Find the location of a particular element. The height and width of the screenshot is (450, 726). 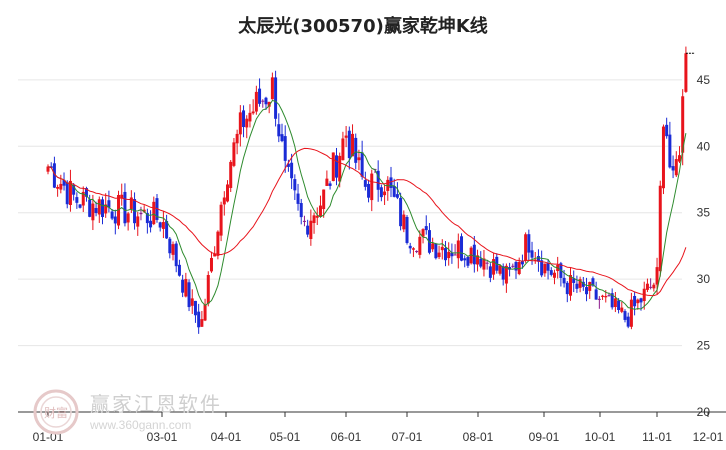

x-tick-label: 05-01 is located at coordinates (285, 437).